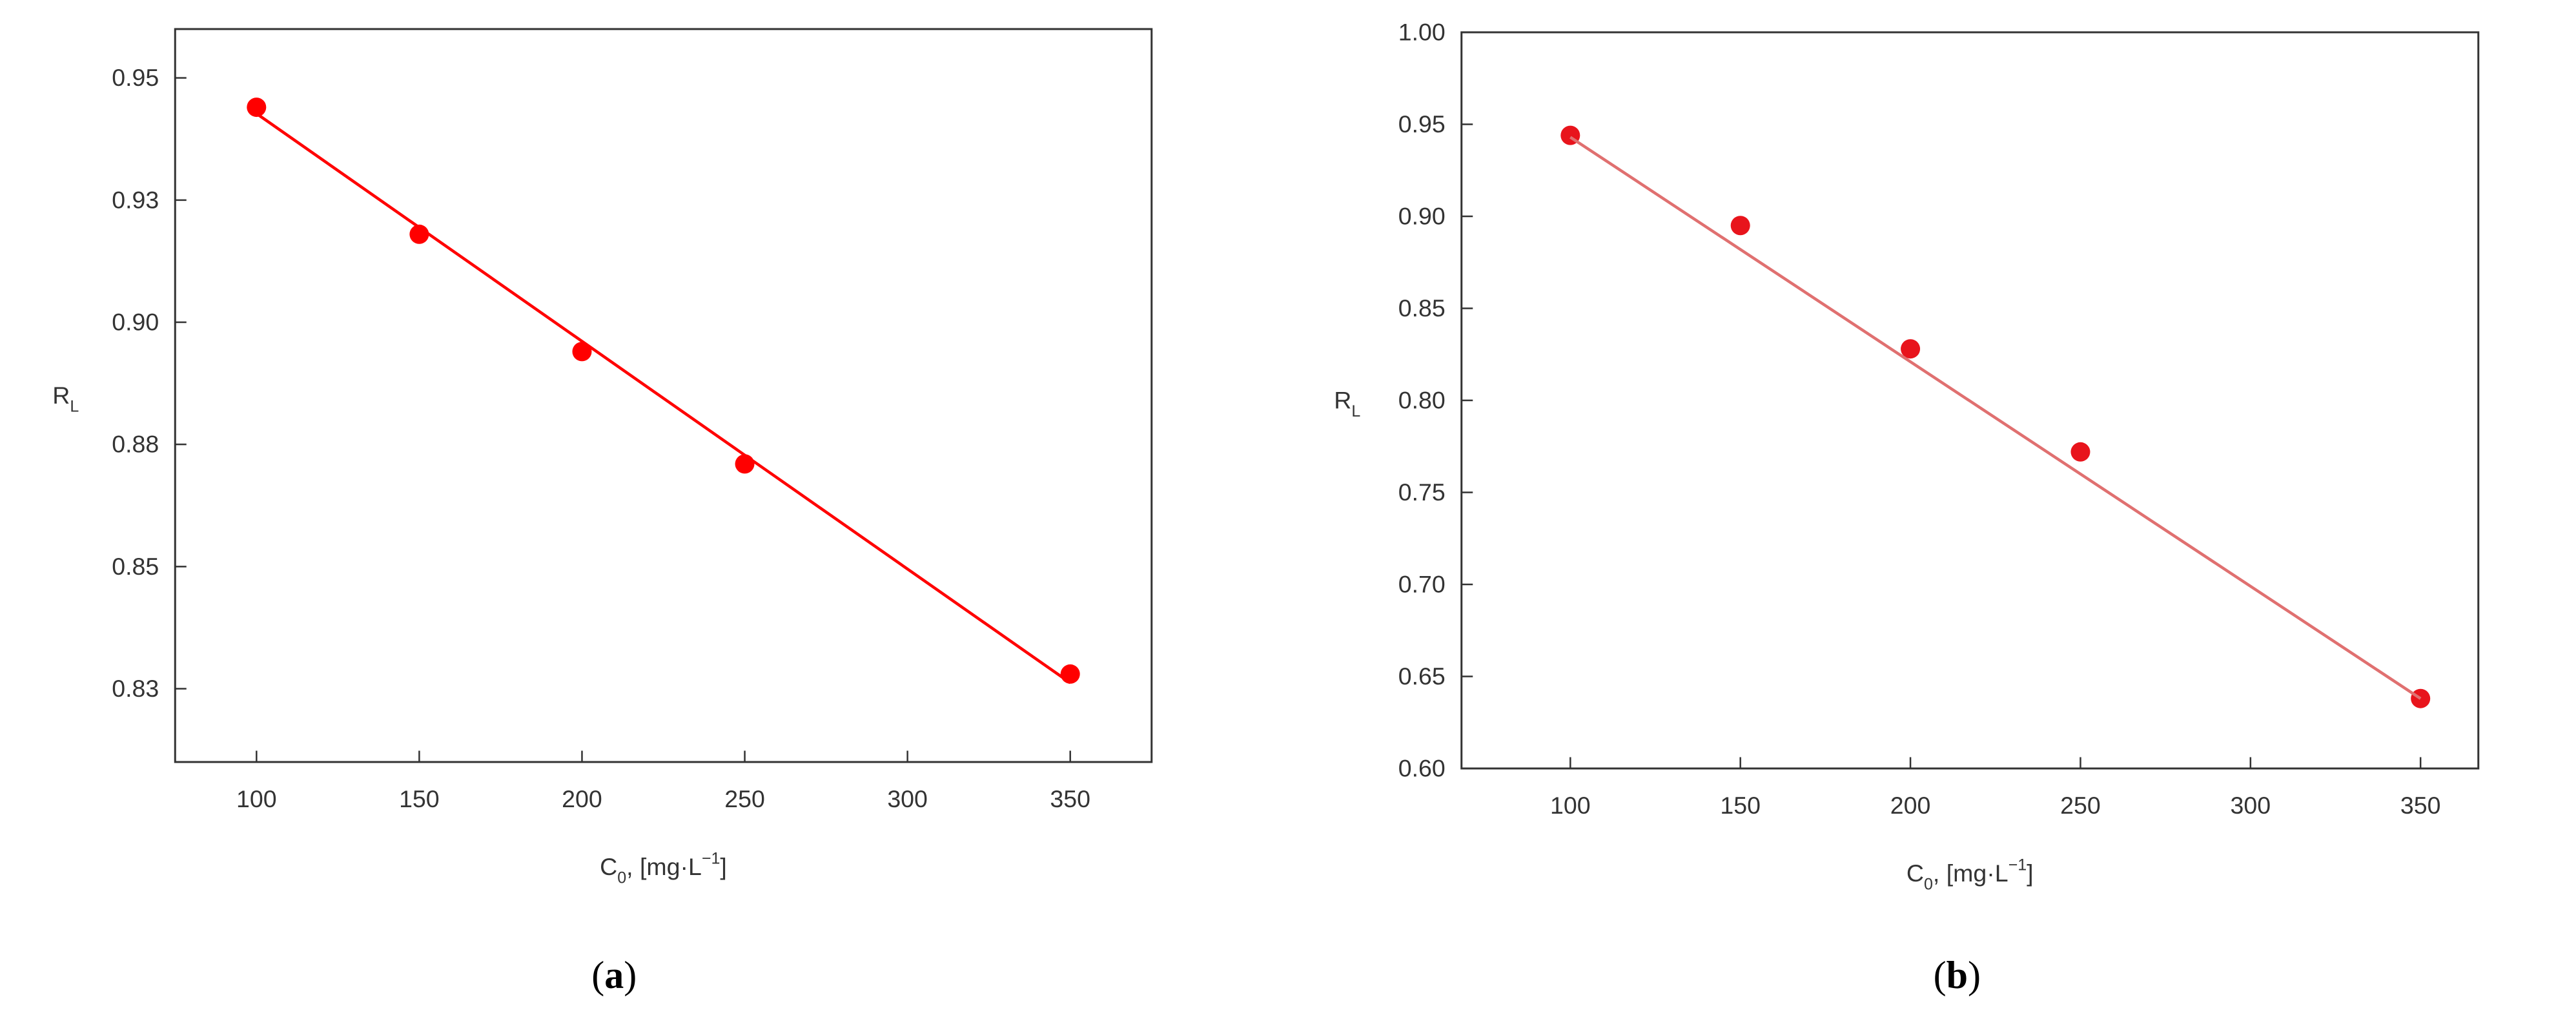 The width and height of the screenshot is (2576, 1030). I want to click on caption-letter: a, so click(614, 975).